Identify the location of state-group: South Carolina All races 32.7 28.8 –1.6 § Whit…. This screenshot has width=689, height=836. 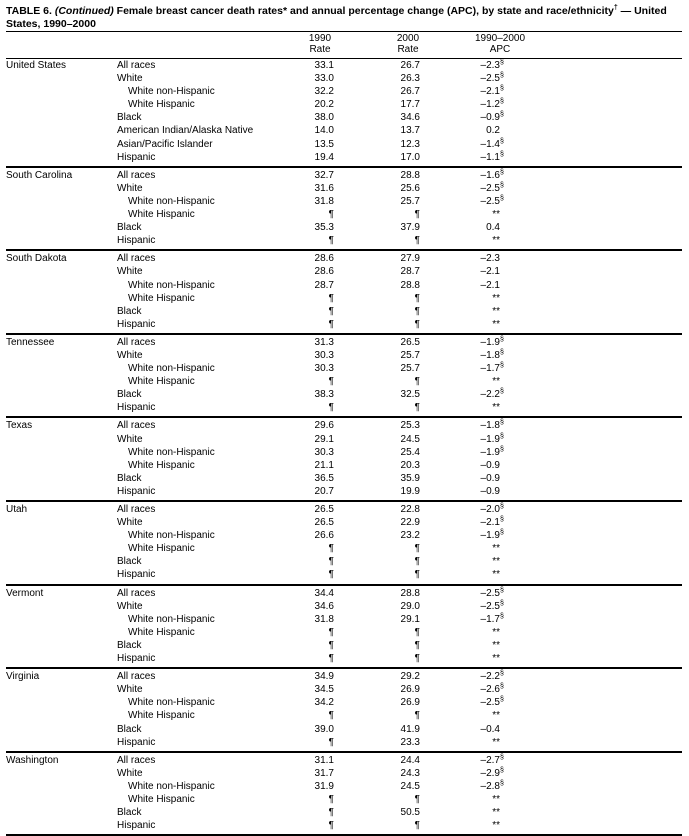
(344, 210).